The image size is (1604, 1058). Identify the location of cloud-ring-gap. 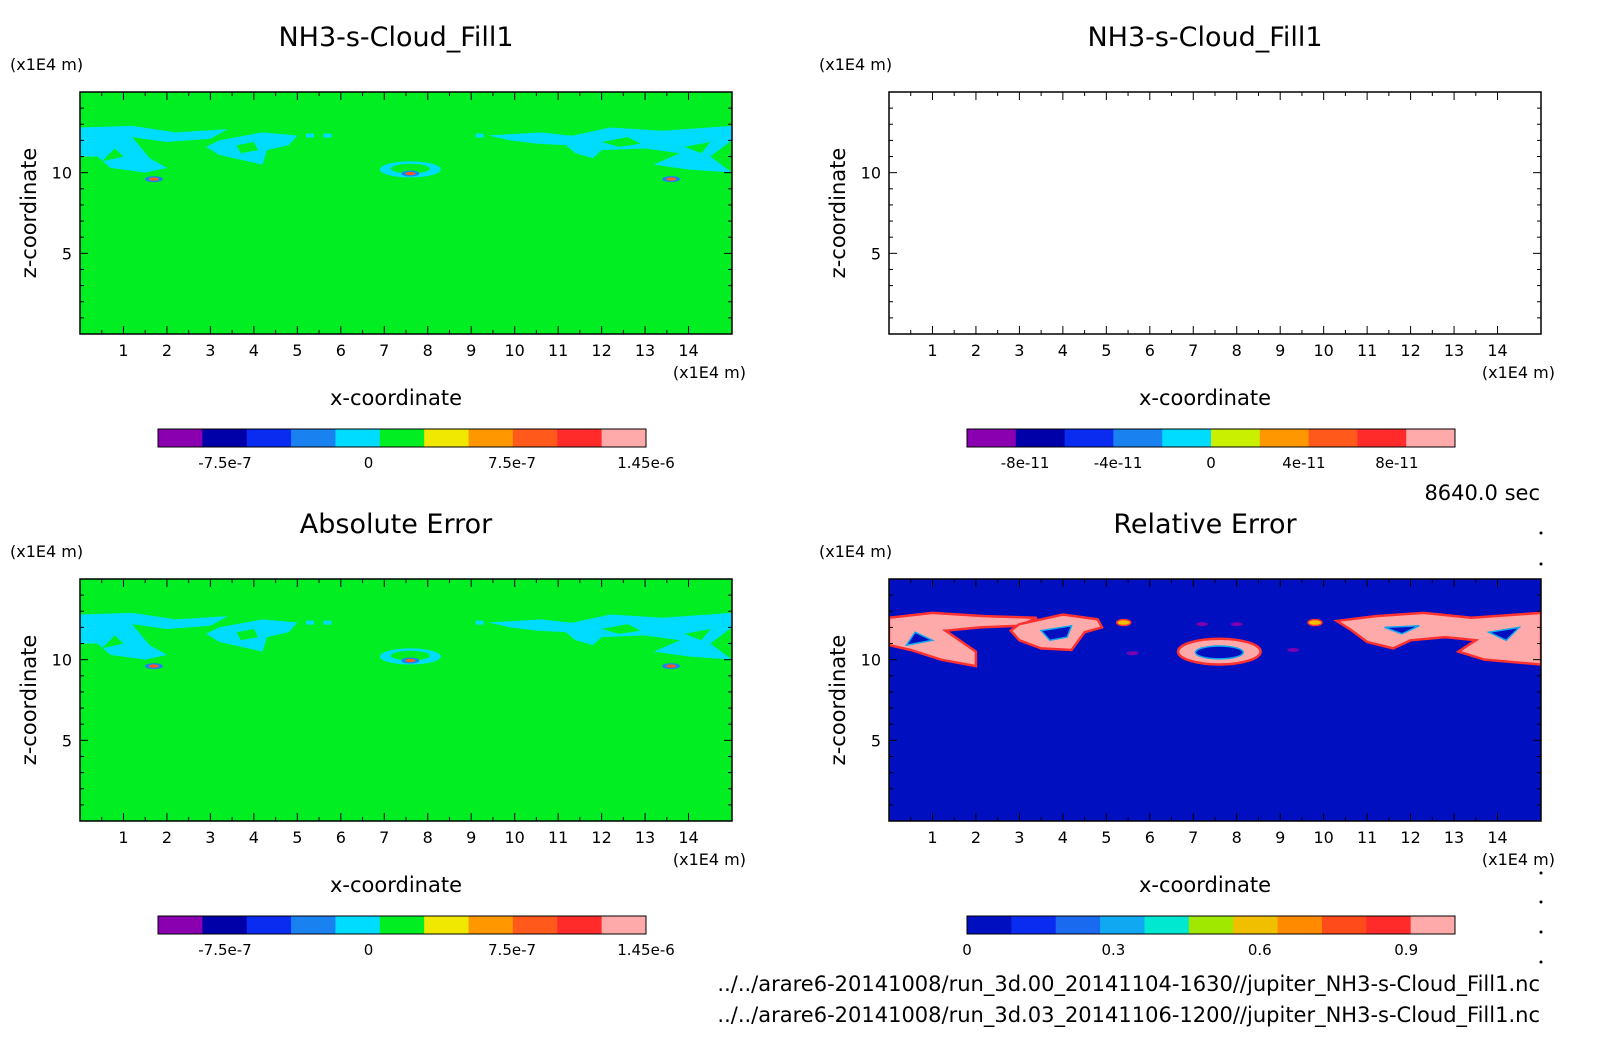
(410, 655).